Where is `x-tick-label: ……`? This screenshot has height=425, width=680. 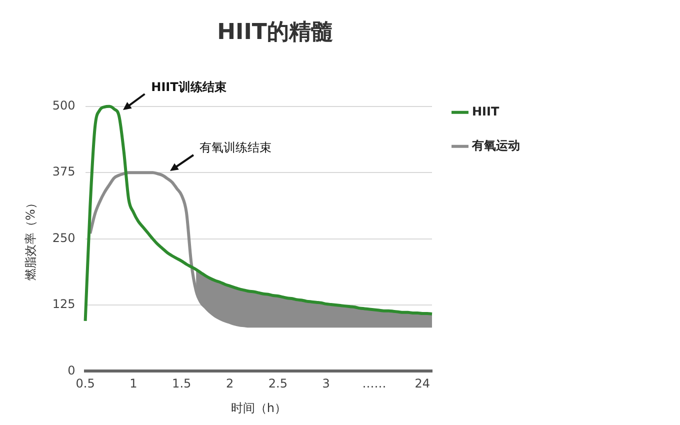
x-tick-label: …… is located at coordinates (374, 383).